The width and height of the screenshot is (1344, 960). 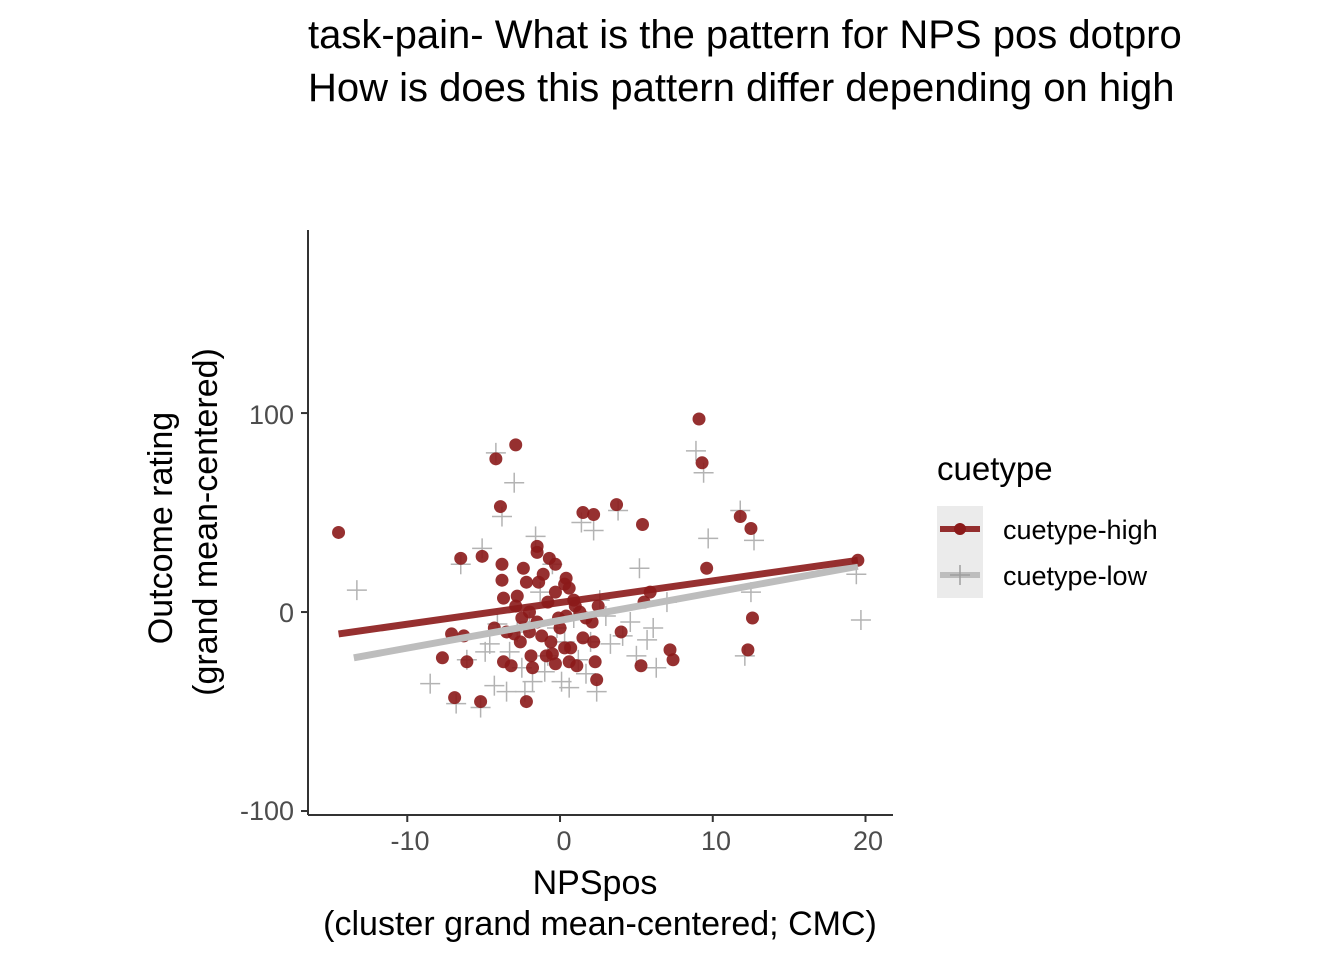 I want to click on points-layer, so click(x=601, y=565).